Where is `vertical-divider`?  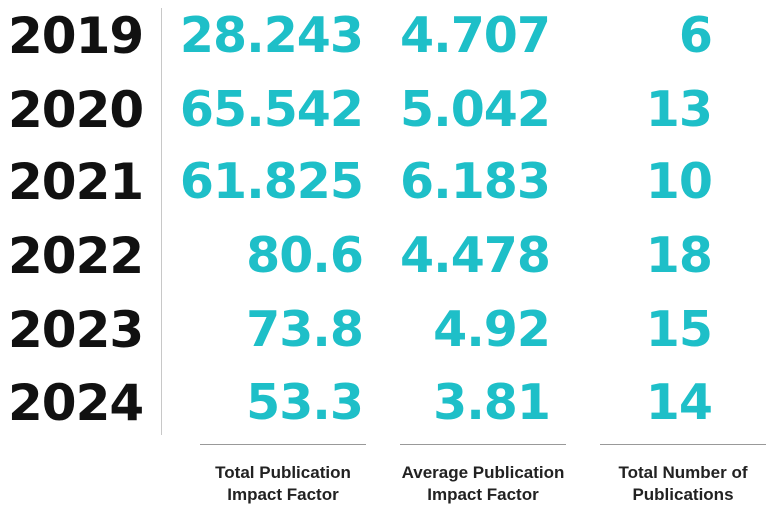 vertical-divider is located at coordinates (161, 221).